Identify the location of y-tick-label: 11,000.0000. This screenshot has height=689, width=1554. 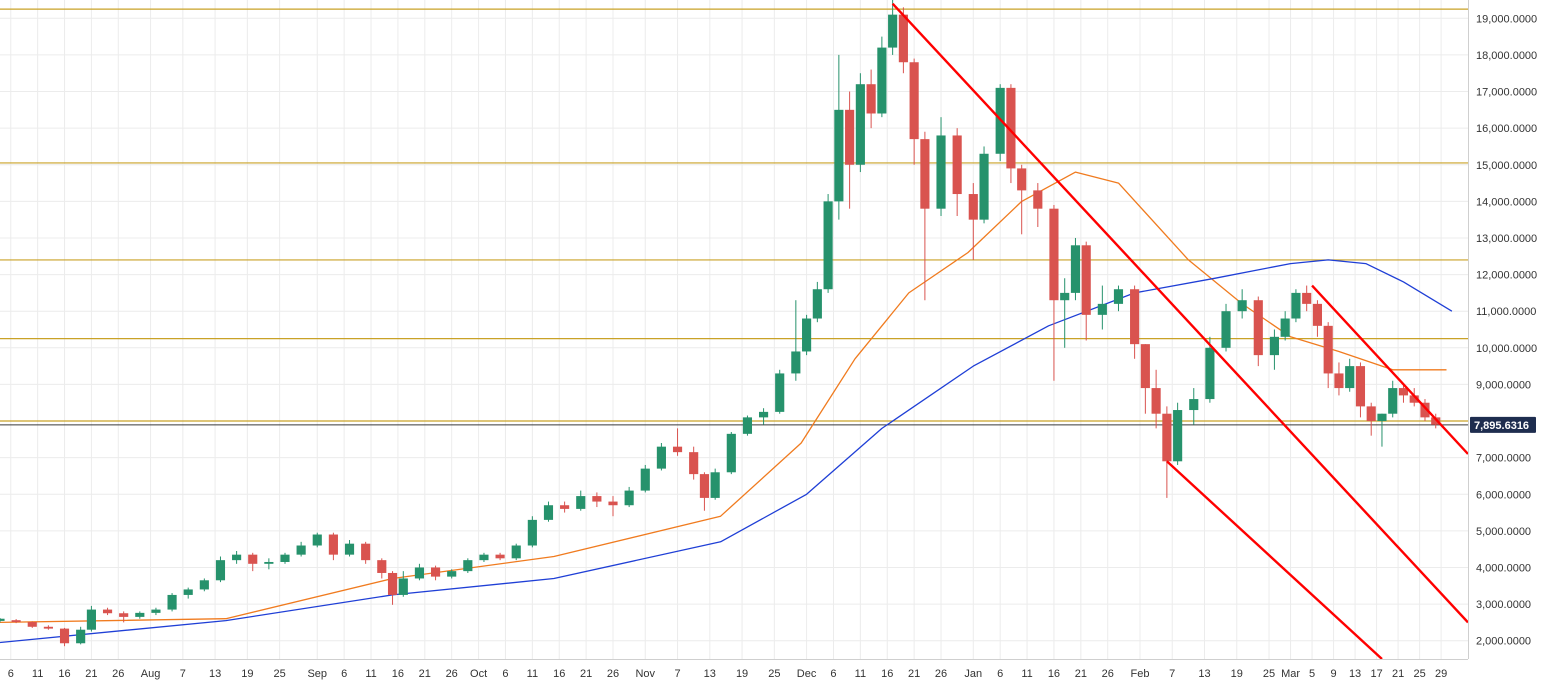
(1506, 312).